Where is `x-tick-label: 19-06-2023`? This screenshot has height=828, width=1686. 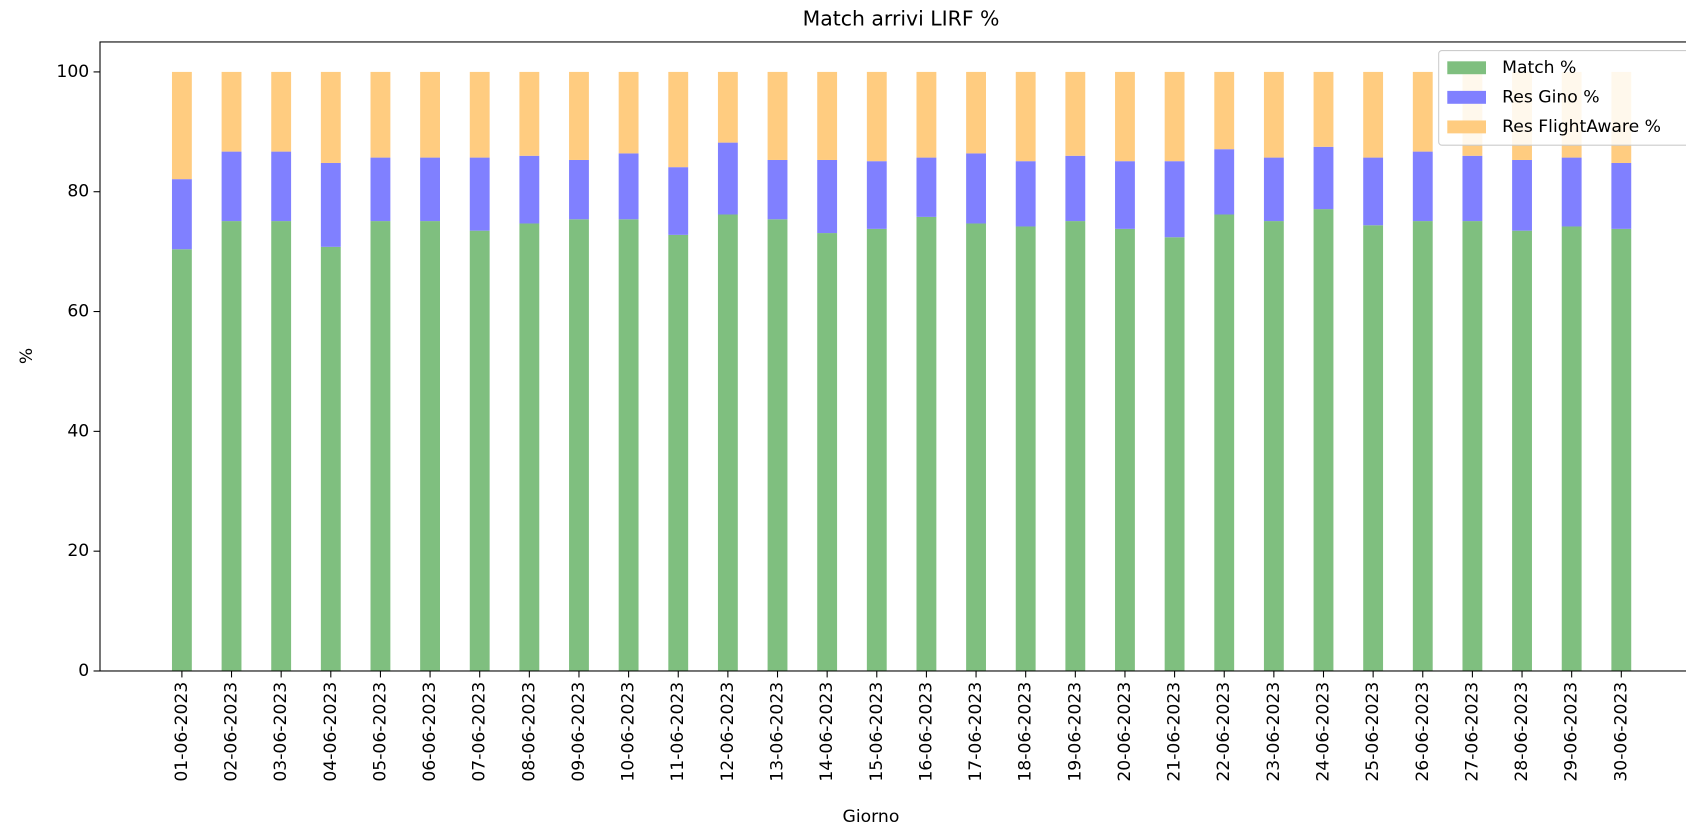
x-tick-label: 19-06-2023 is located at coordinates (1075, 732).